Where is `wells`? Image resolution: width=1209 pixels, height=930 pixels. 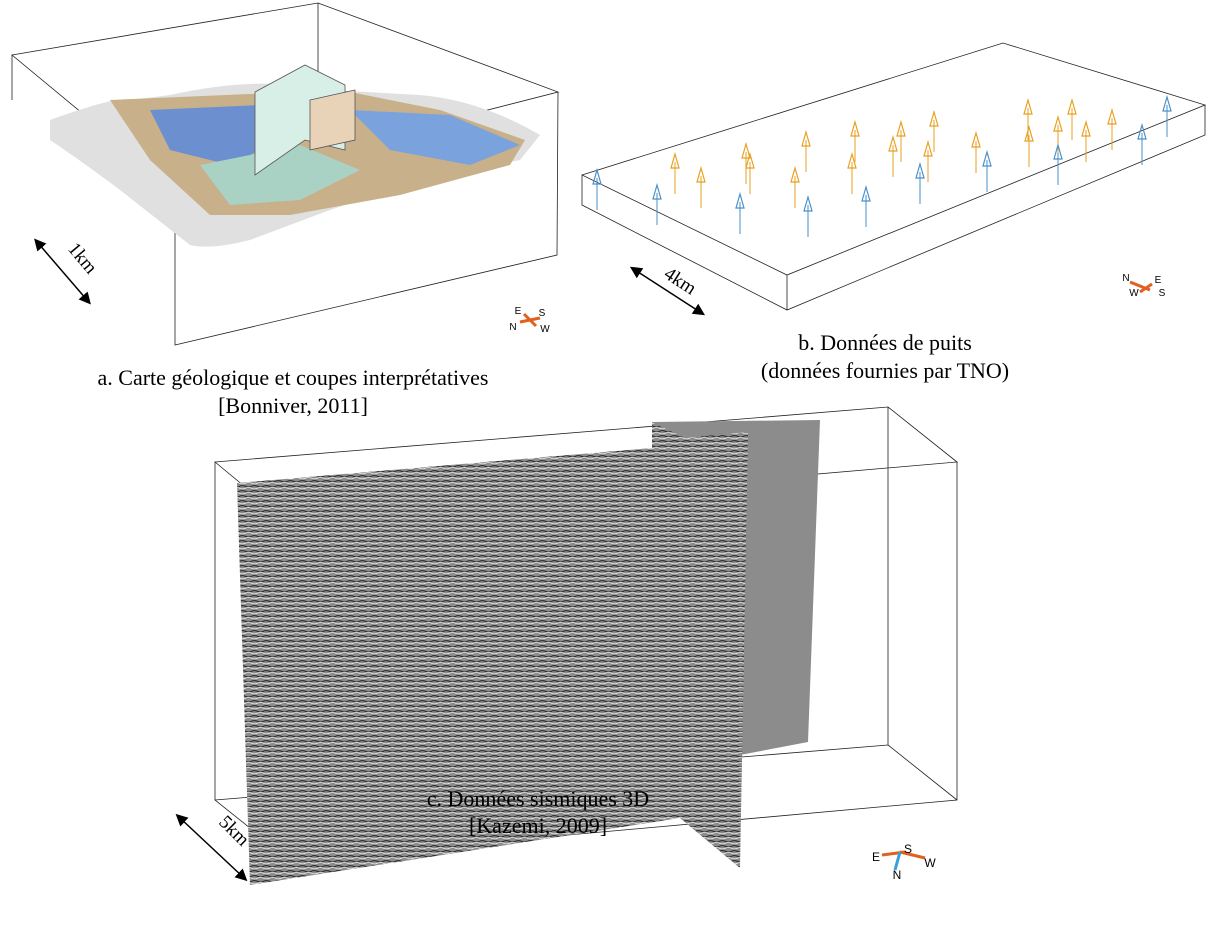 wells is located at coordinates (882, 165).